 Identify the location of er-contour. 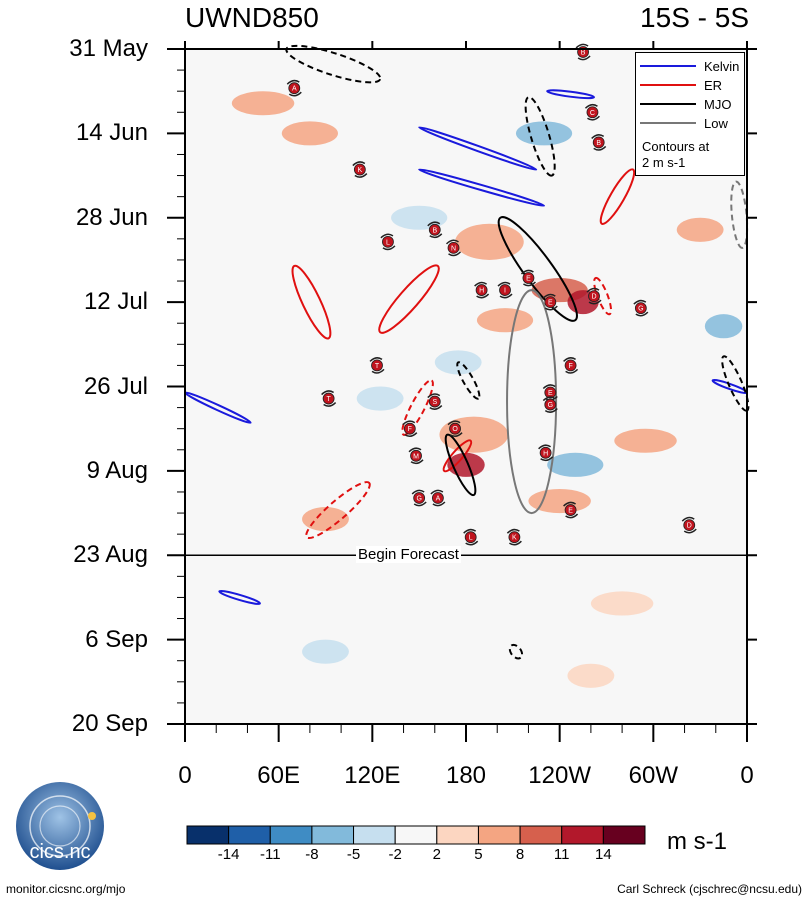
(617, 196).